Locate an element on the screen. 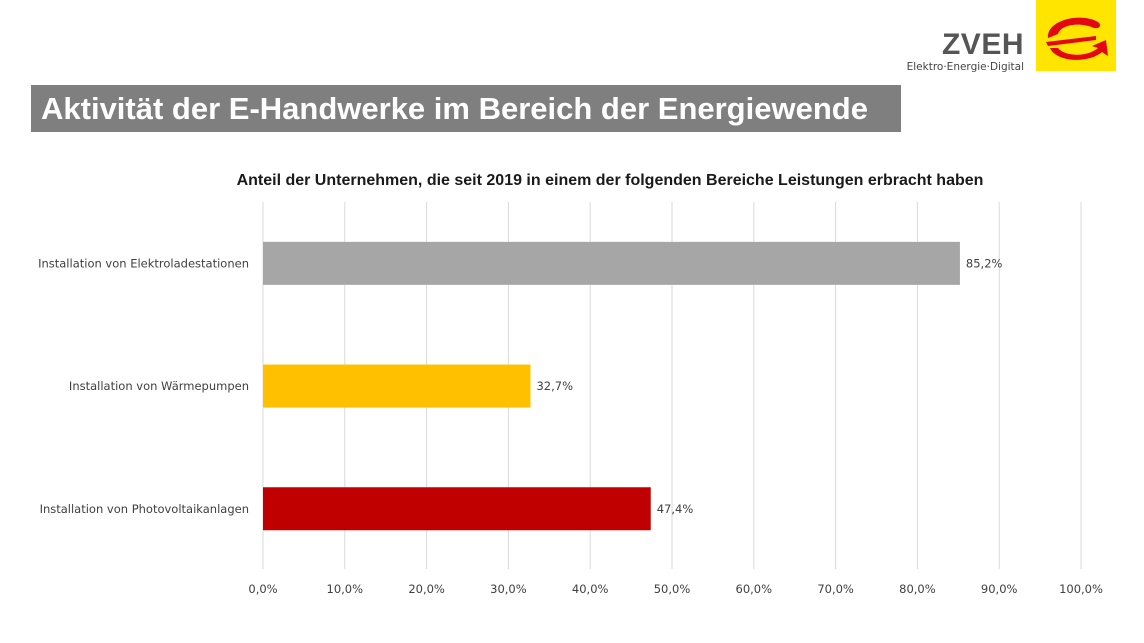 This screenshot has width=1144, height=643. x-tick-label: 90,0% is located at coordinates (999, 589).